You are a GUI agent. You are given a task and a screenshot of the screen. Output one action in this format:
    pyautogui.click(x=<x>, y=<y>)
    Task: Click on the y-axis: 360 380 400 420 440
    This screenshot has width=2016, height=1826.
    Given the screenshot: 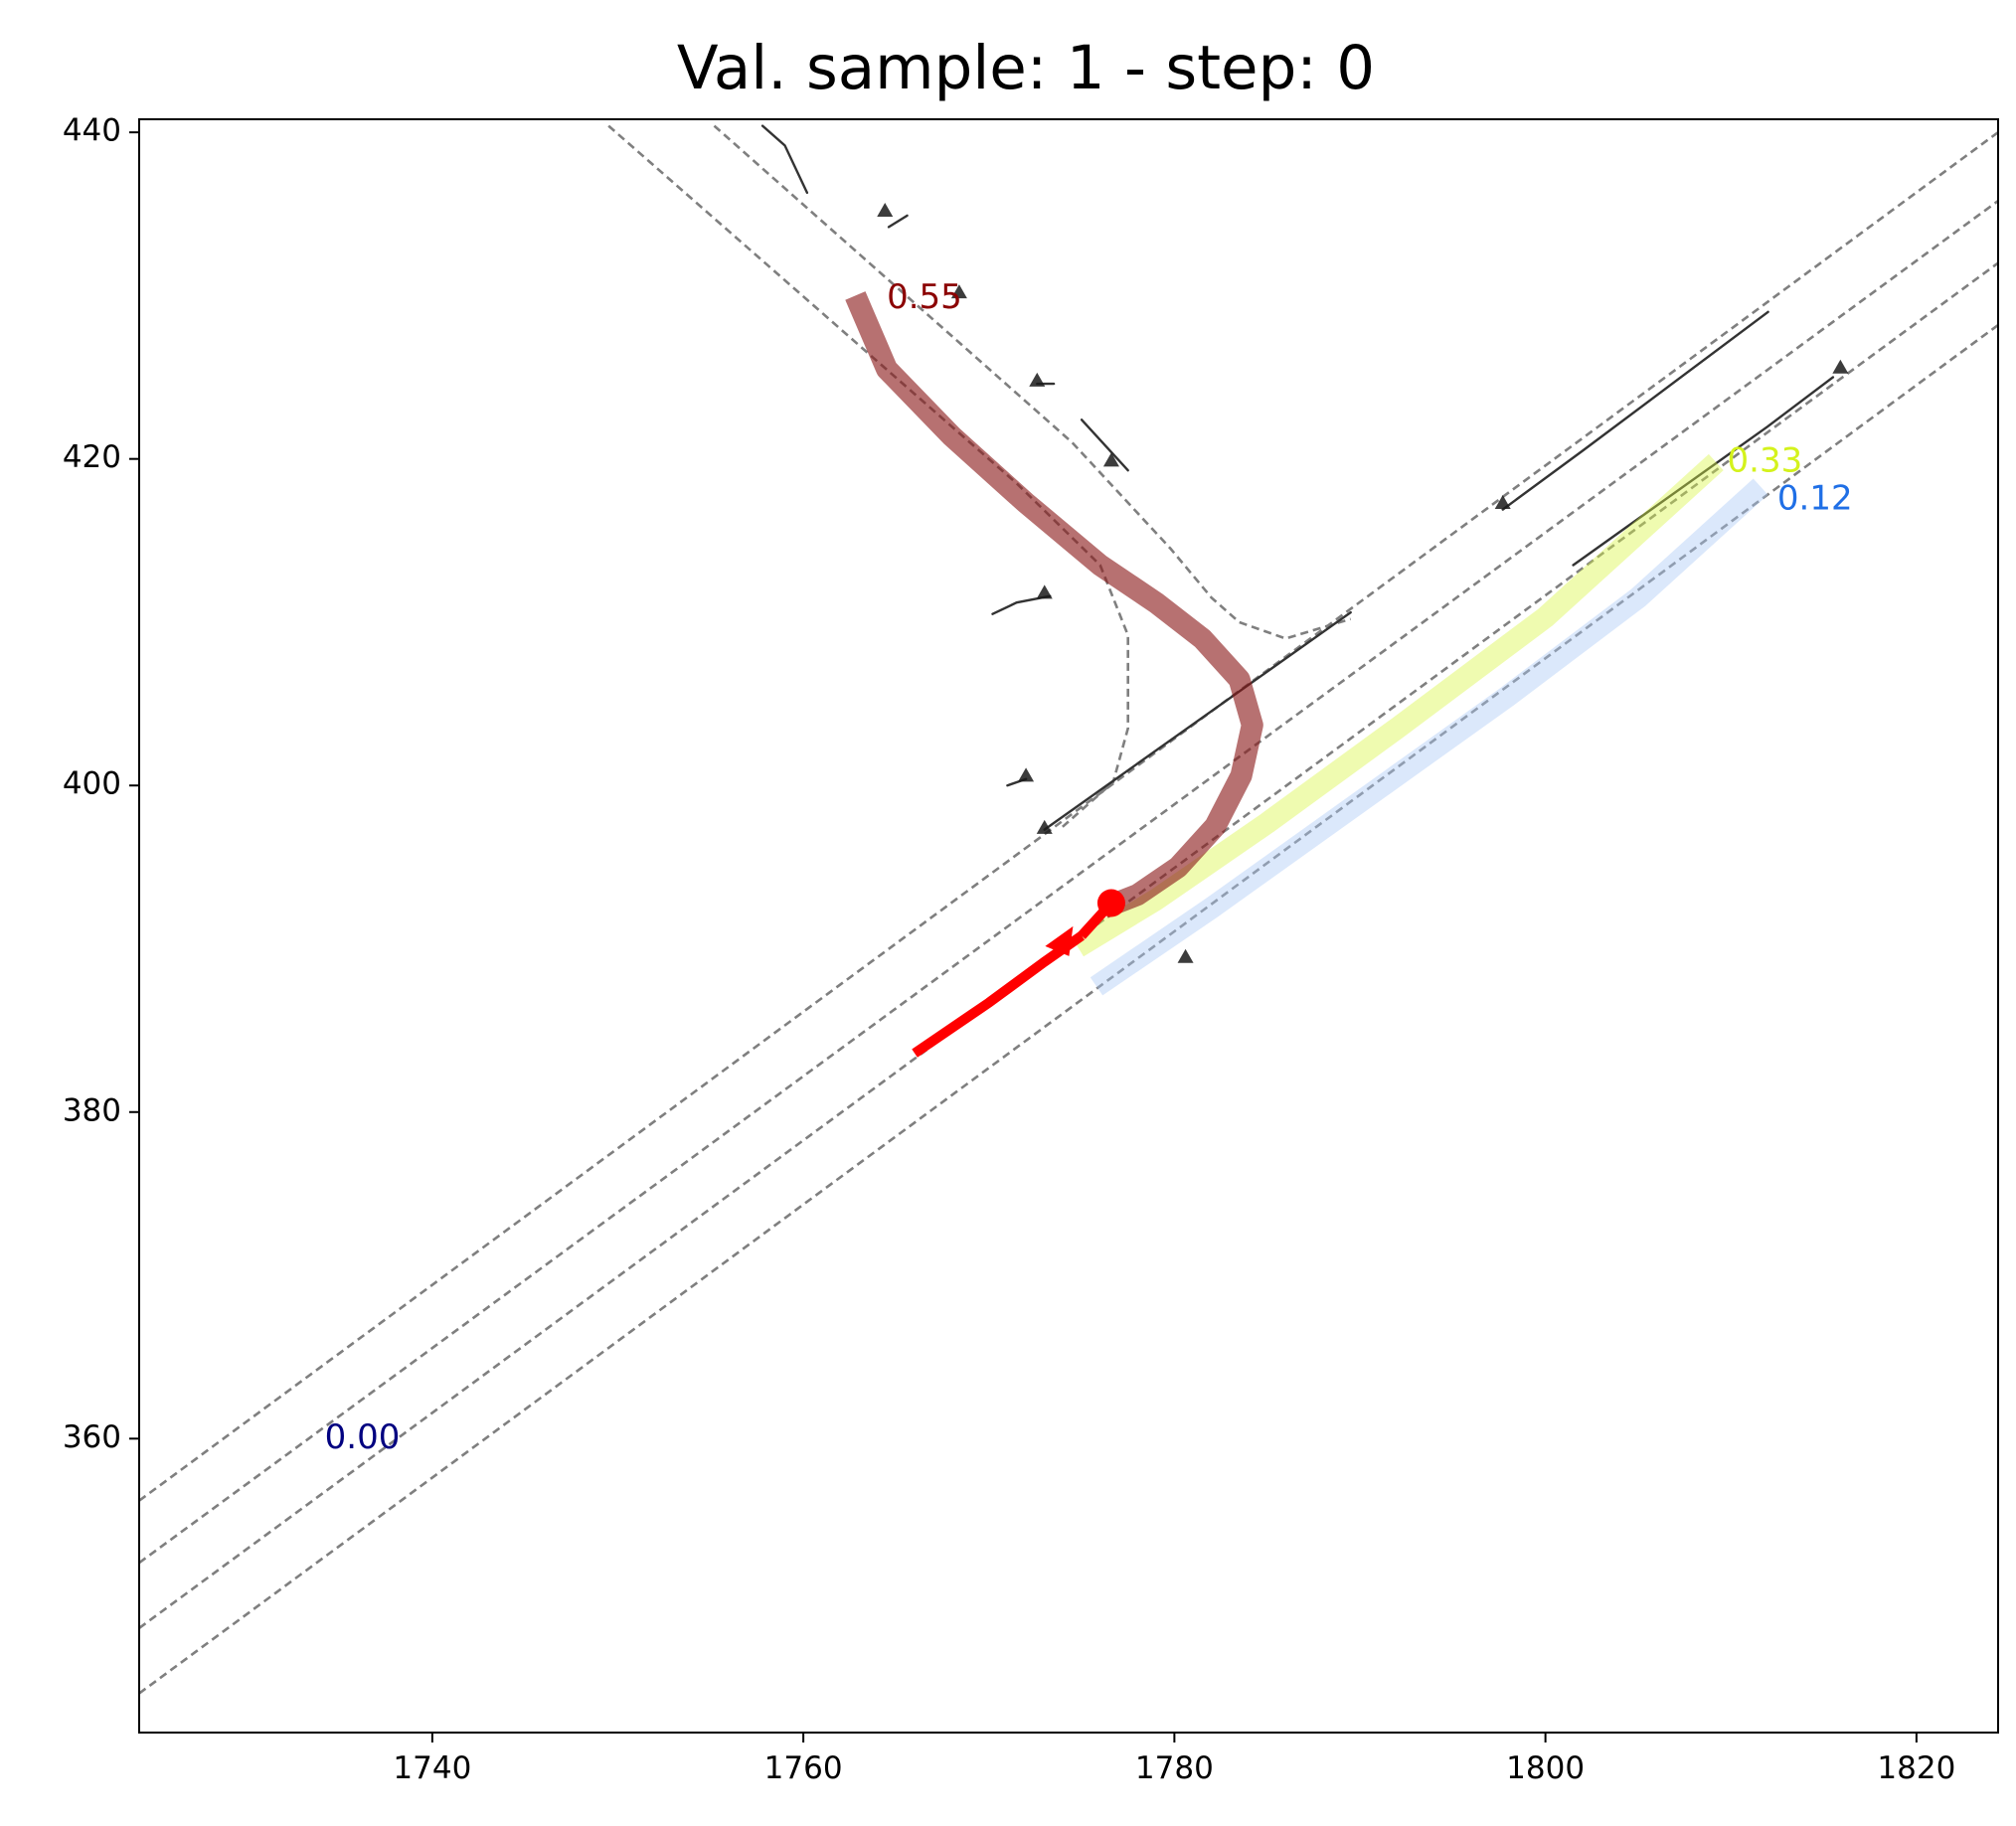 What is the action you would take?
    pyautogui.click(x=101, y=784)
    